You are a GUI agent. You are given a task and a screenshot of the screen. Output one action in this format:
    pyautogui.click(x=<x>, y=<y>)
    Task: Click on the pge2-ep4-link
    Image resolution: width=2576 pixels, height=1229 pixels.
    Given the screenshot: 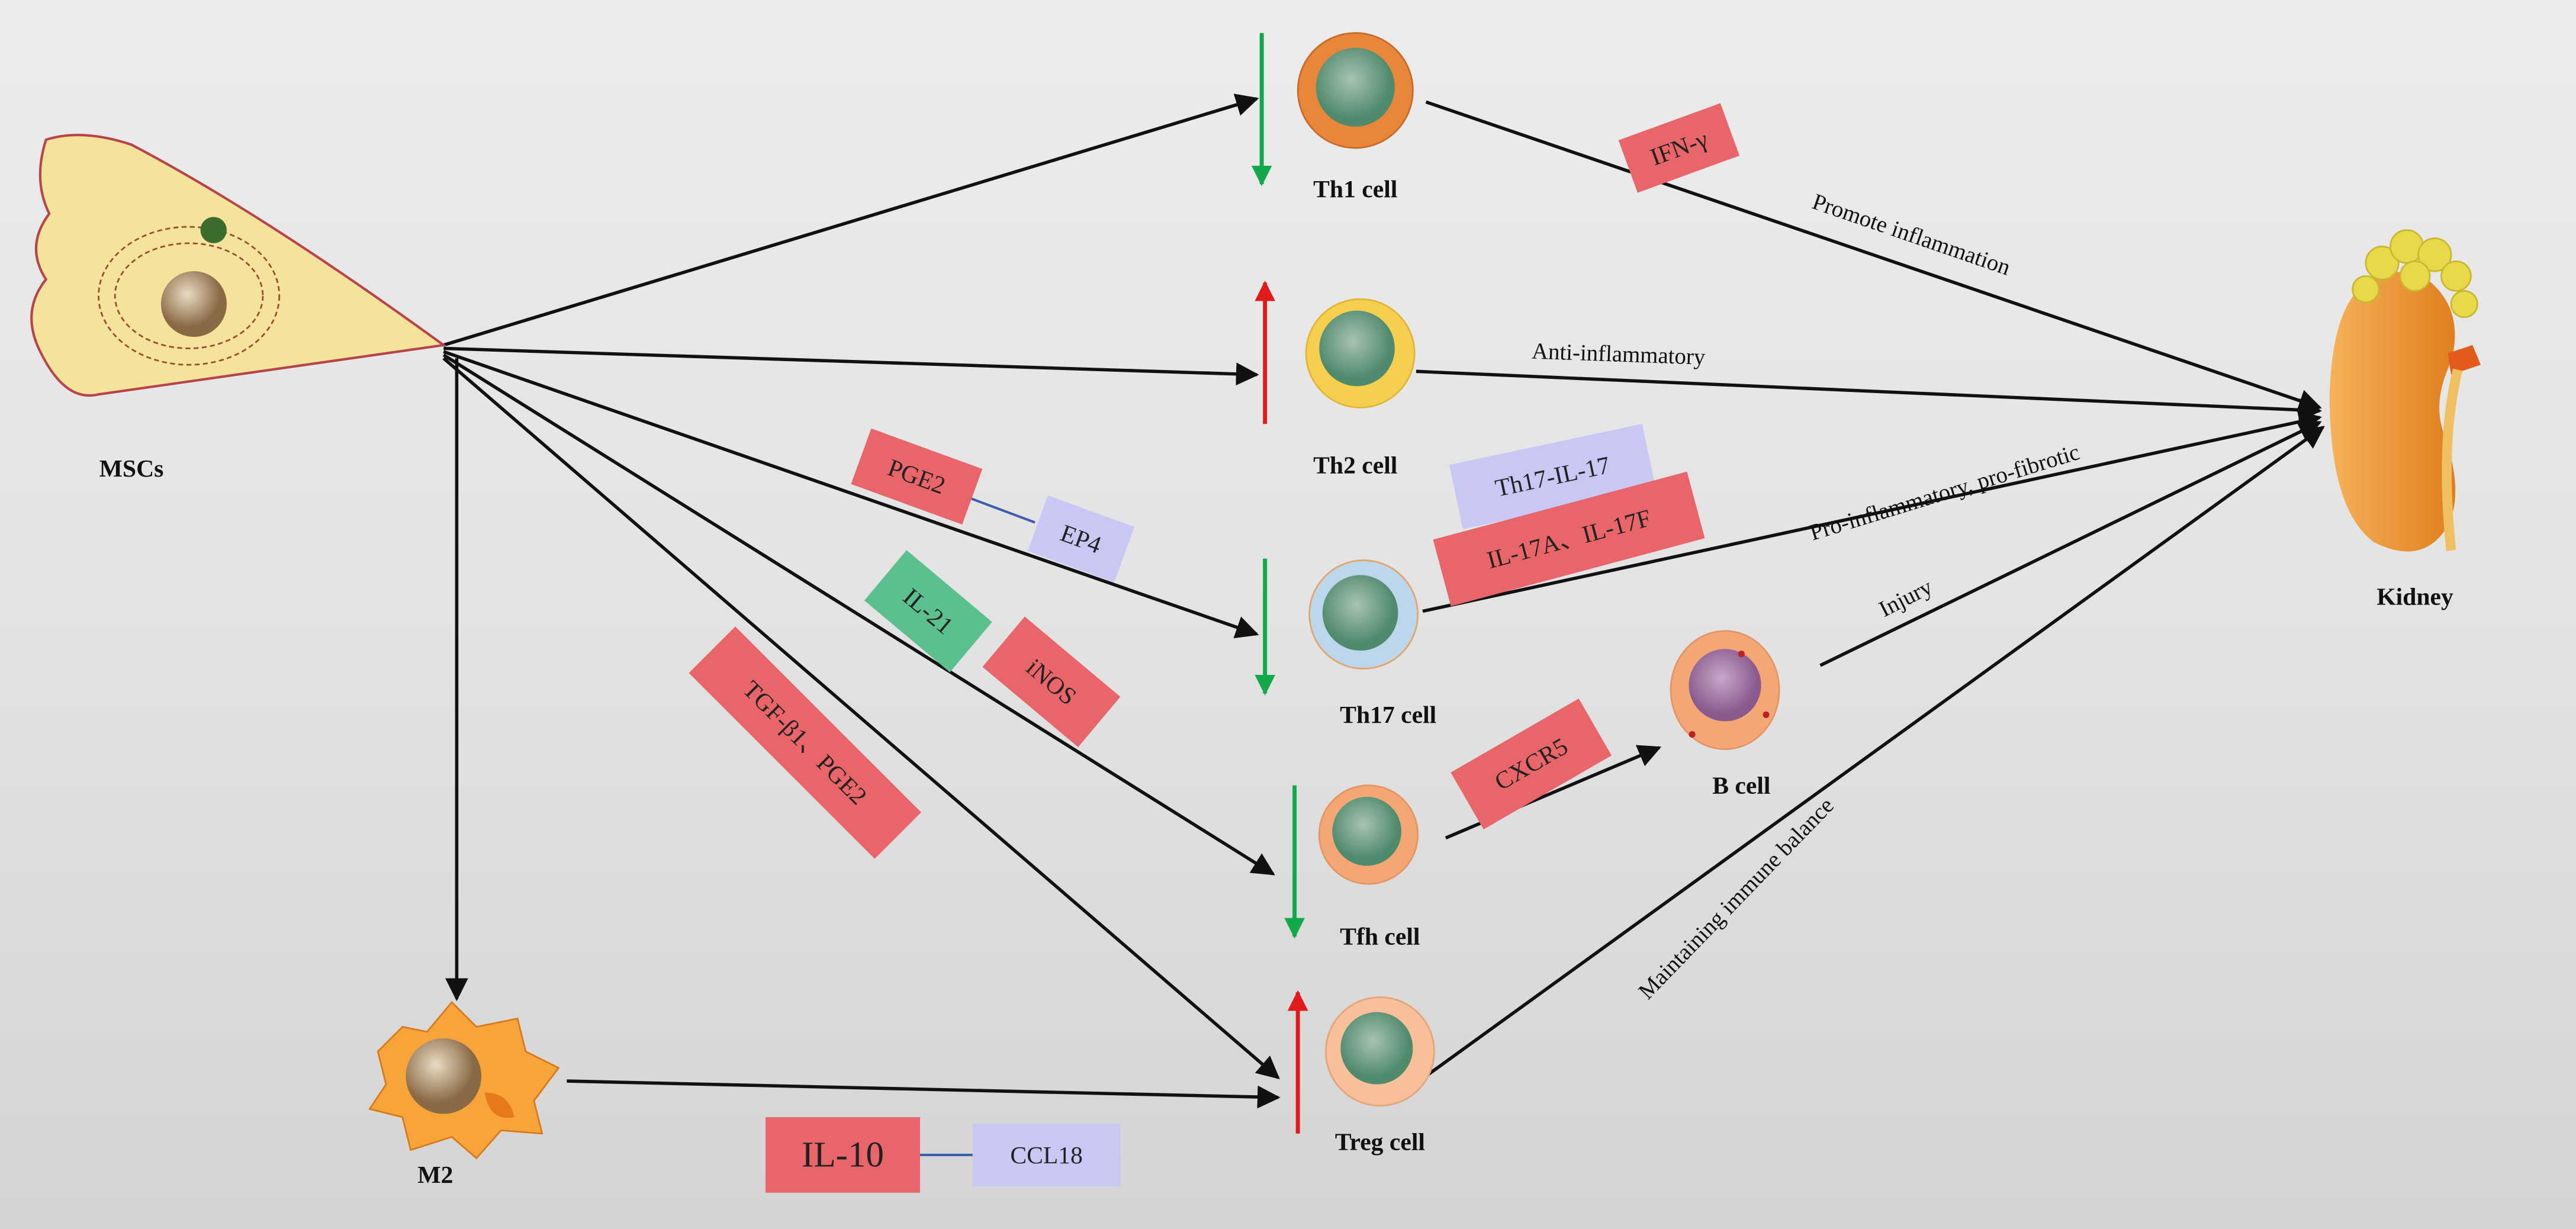 What is the action you would take?
    pyautogui.click(x=1002, y=510)
    